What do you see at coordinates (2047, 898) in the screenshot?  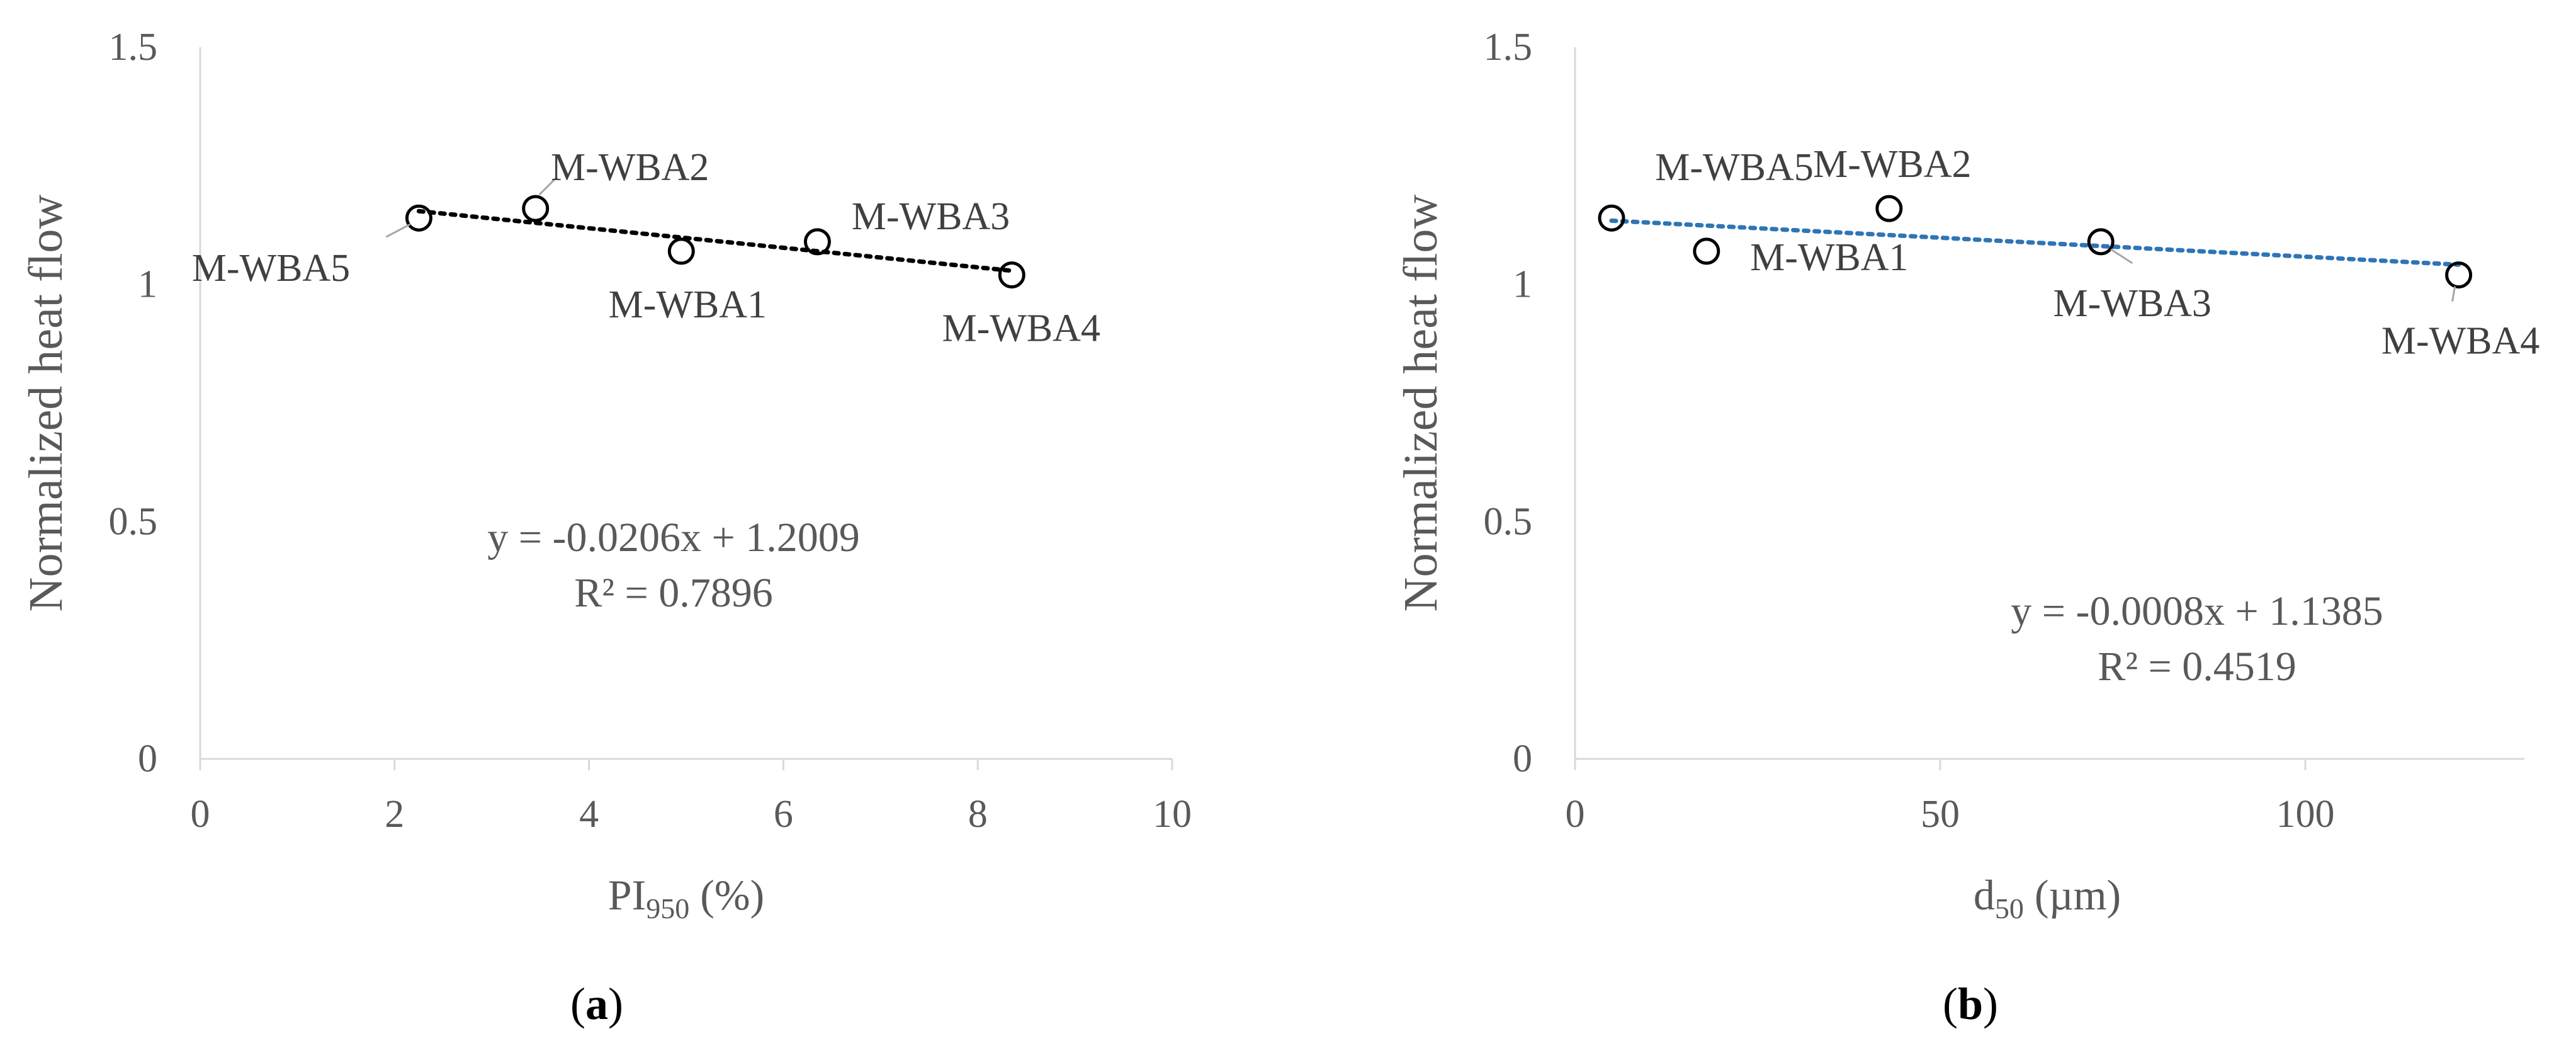 I see `x-axis-label: d50 (µm)` at bounding box center [2047, 898].